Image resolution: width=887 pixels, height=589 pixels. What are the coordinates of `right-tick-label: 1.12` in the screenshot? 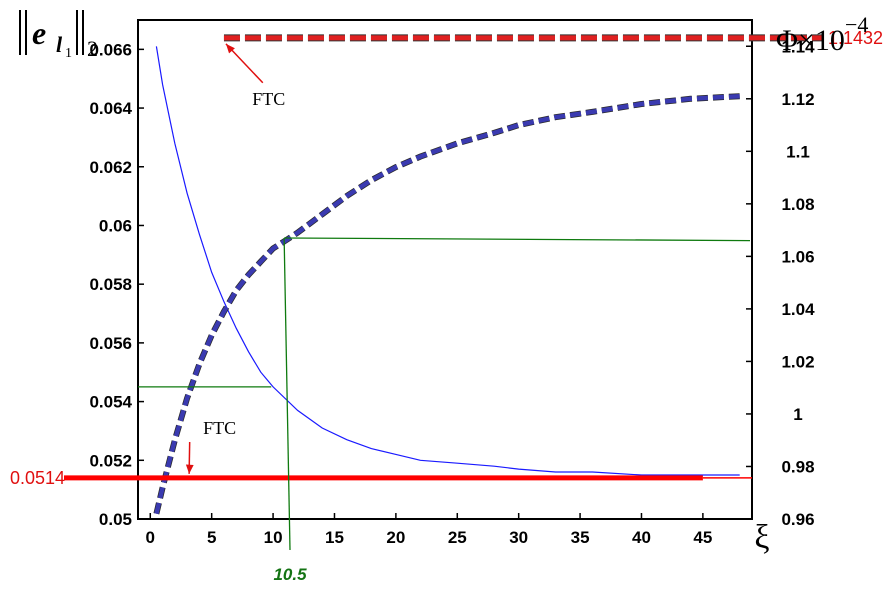 It's located at (797, 99).